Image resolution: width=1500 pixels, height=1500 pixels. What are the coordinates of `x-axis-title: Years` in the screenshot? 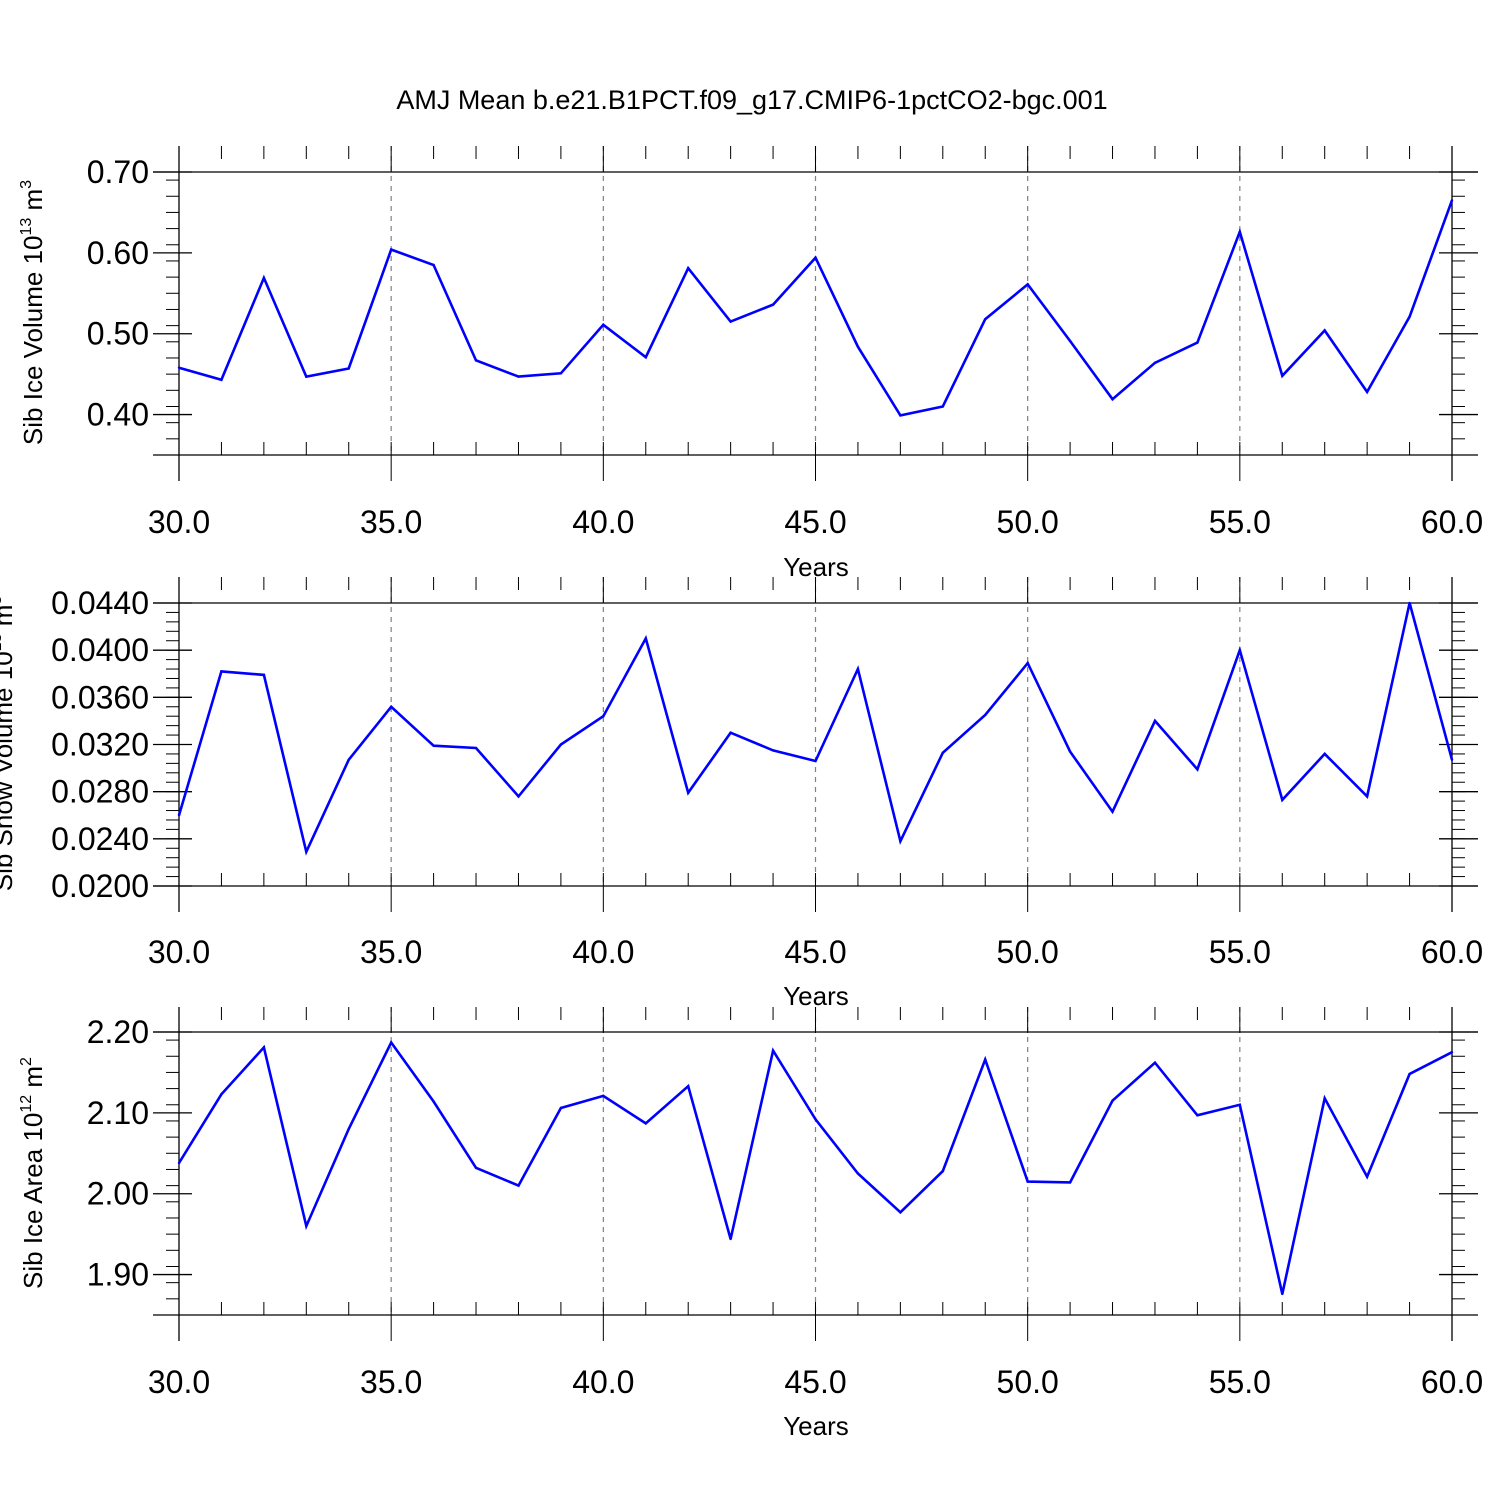 It's located at (816, 1426).